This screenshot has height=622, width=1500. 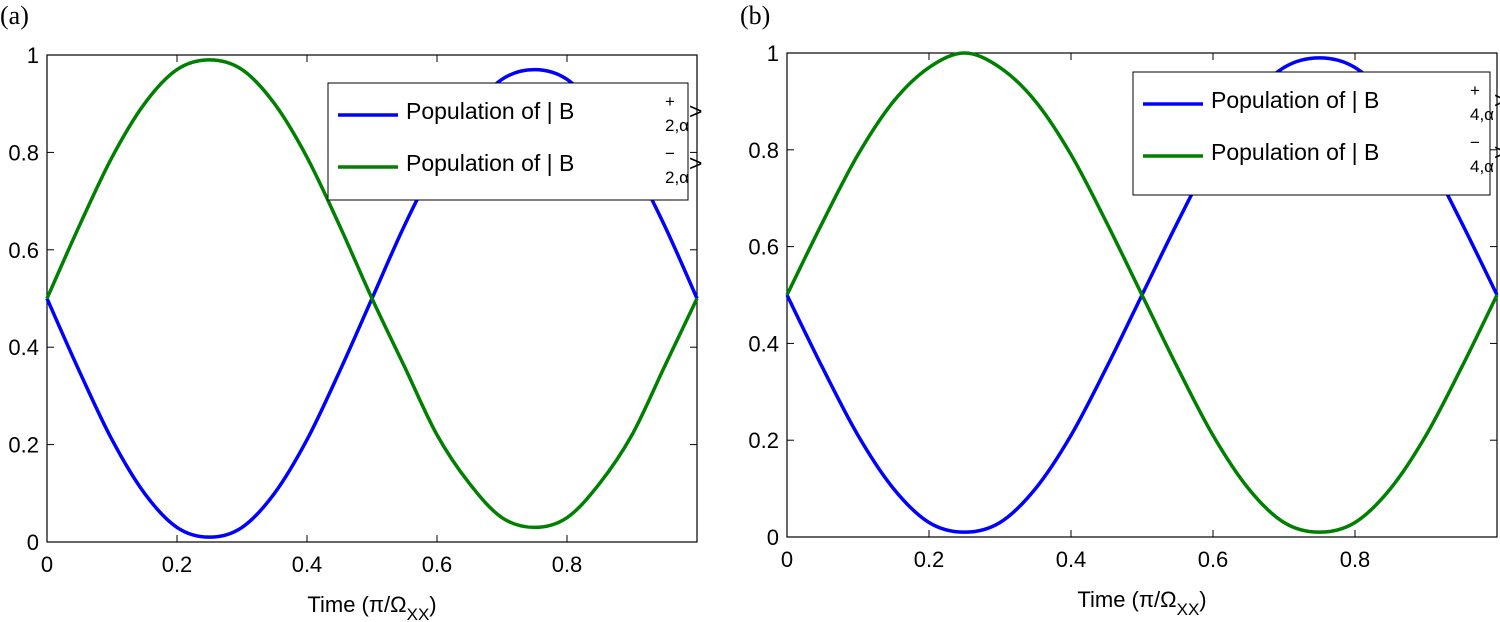 I want to click on legend-label: Population of | B − 2,α>, so click(x=554, y=165).